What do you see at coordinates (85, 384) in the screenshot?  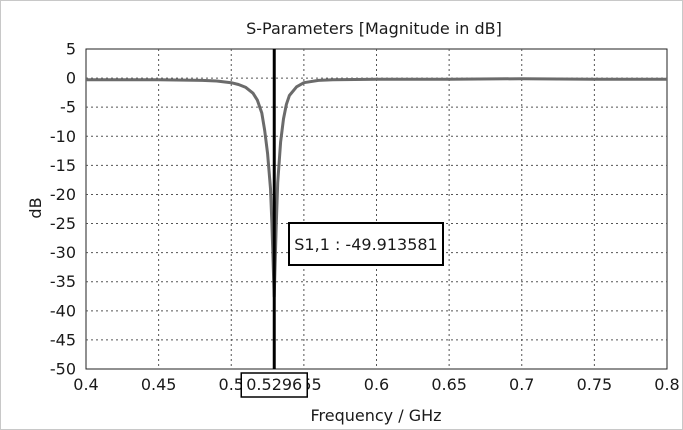 I see `x-tick-label: 0.4` at bounding box center [85, 384].